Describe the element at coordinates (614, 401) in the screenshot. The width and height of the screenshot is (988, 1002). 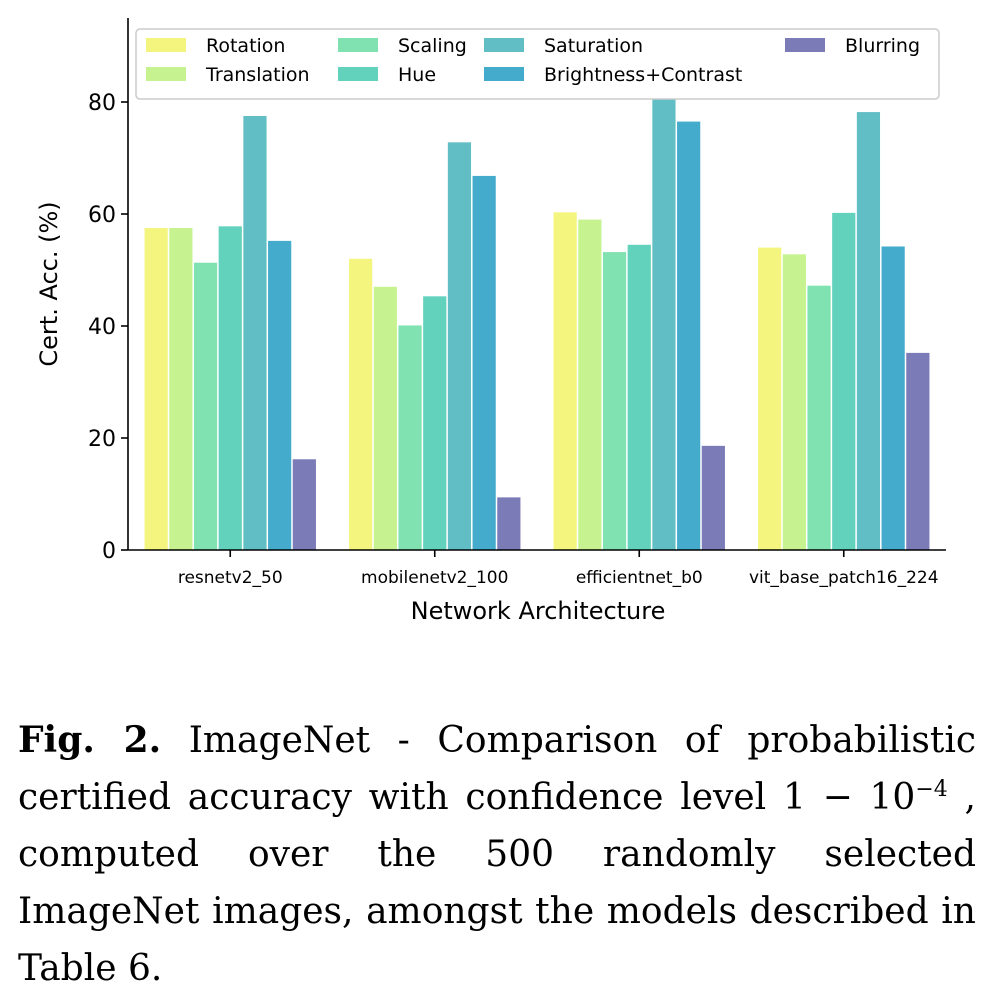
I see `bar-scaling-efficientnet-b0` at that location.